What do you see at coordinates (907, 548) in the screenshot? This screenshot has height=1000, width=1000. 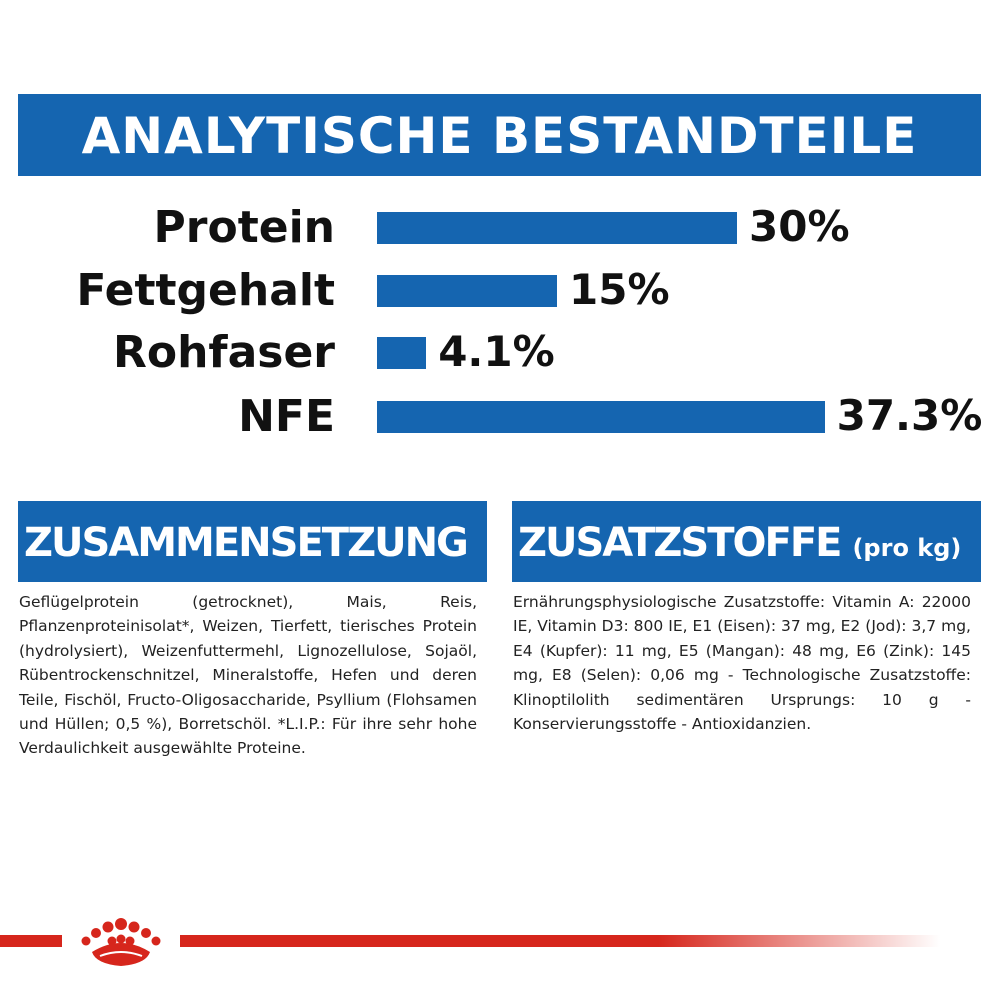 I see `additives-heading-suffix: (pro kg)` at bounding box center [907, 548].